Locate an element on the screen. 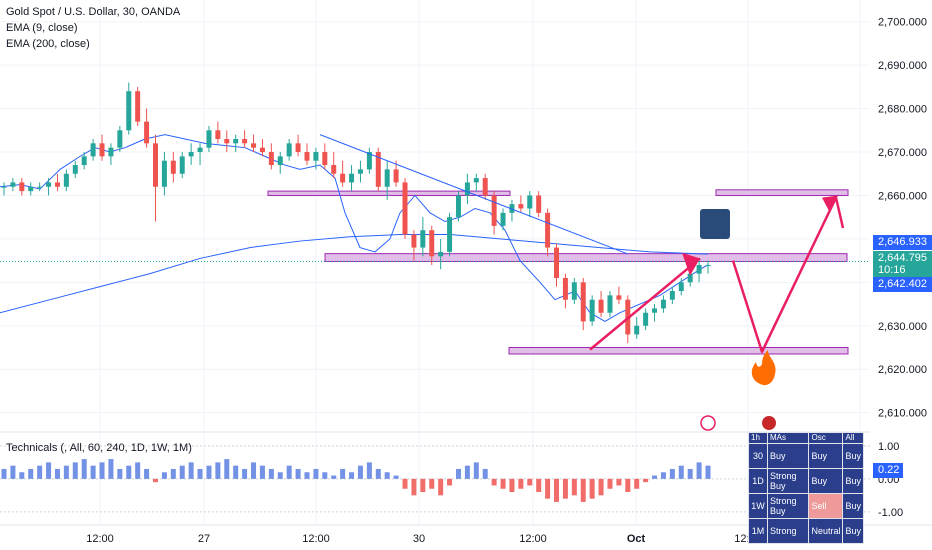  projection-arrow-head is located at coordinates (830, 204).